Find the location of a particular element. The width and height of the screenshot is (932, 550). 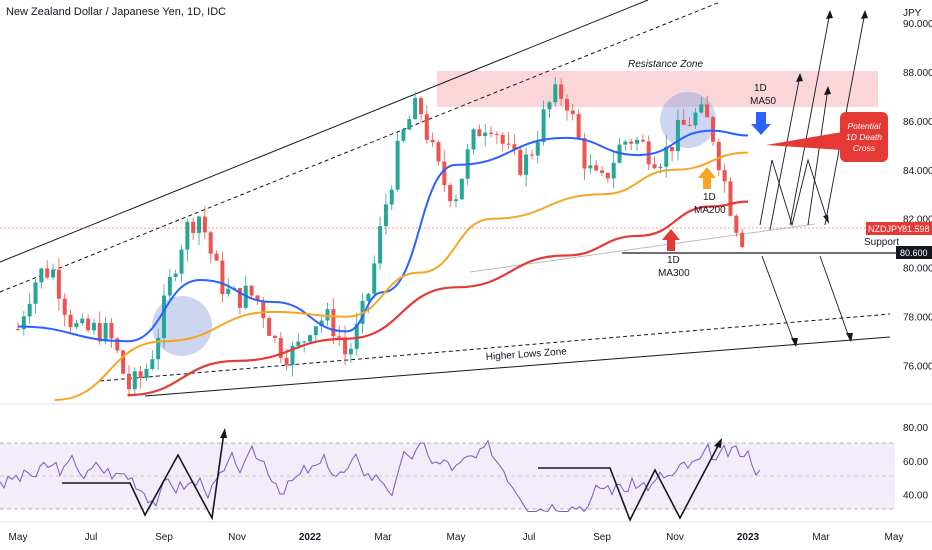

x-tick-label: Nov is located at coordinates (237, 537).